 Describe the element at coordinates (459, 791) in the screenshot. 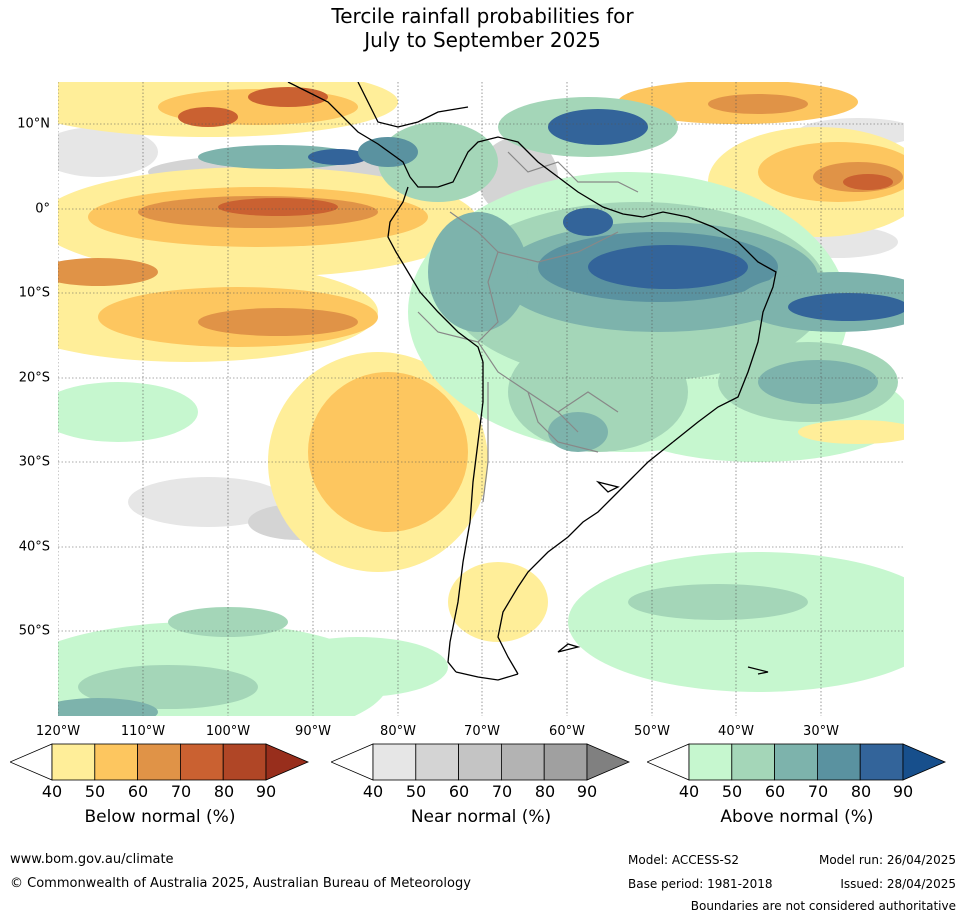

I see `near-tick: 60` at that location.